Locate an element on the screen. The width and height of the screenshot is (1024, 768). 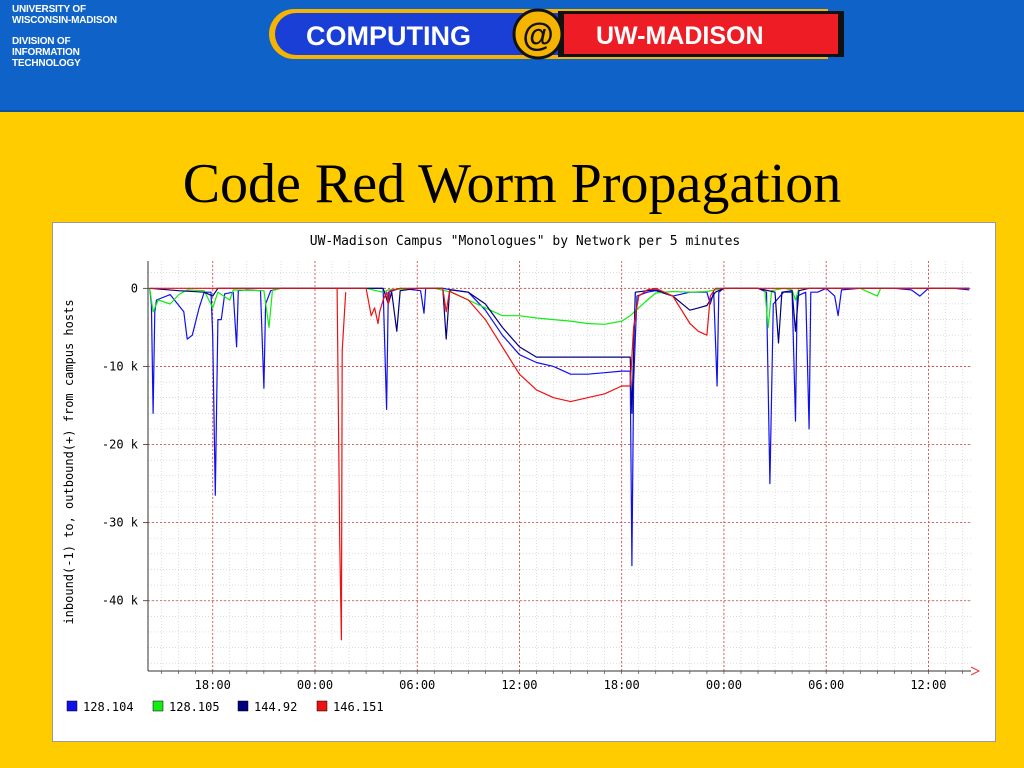
y-tick-label: -20 k is located at coordinates (120, 445).